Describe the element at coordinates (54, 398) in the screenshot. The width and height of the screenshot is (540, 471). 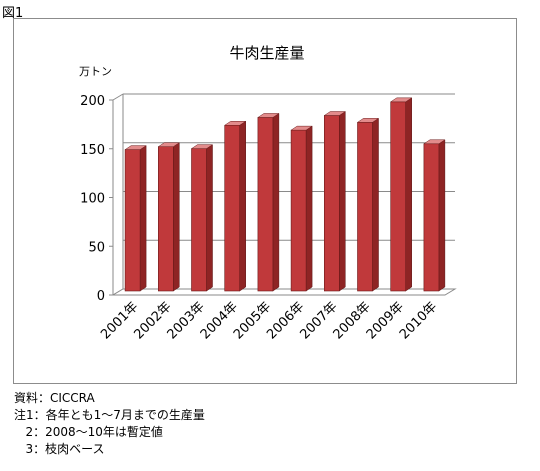
I see `source-note: 資料：CICCRA` at that location.